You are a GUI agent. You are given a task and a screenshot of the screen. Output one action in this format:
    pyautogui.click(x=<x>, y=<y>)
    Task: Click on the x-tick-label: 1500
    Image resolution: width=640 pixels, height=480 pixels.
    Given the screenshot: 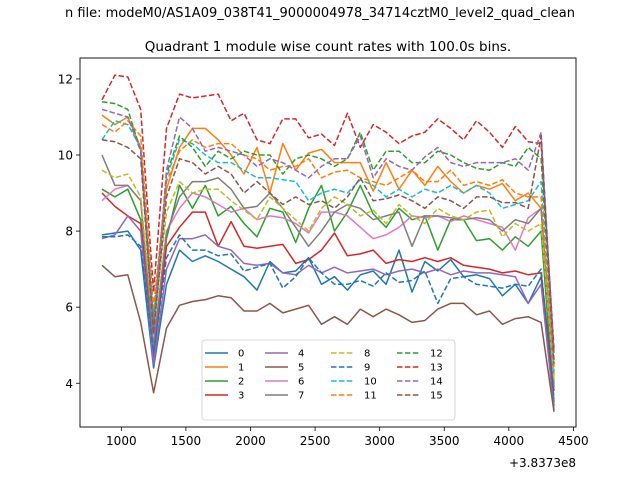 What is the action you would take?
    pyautogui.click(x=186, y=441)
    